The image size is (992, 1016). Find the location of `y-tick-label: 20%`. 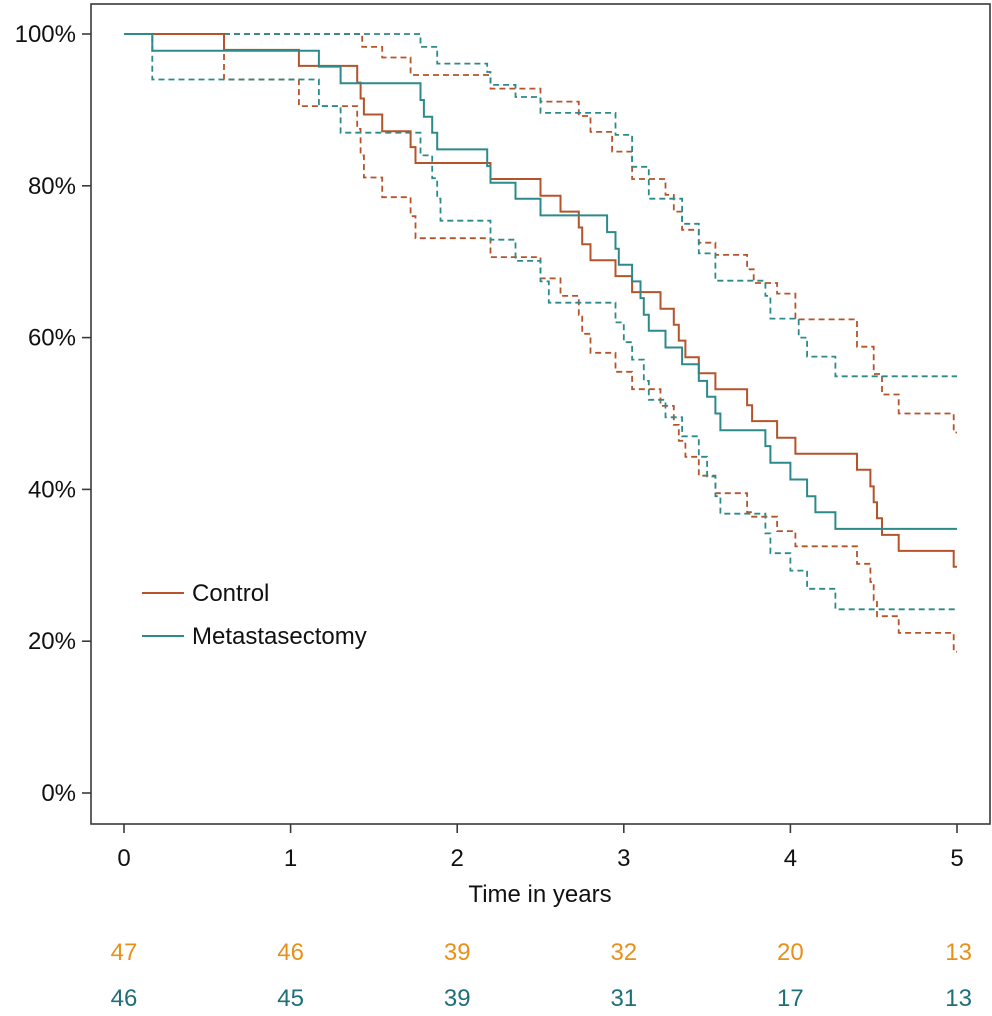

y-tick-label: 20% is located at coordinates (52, 641).